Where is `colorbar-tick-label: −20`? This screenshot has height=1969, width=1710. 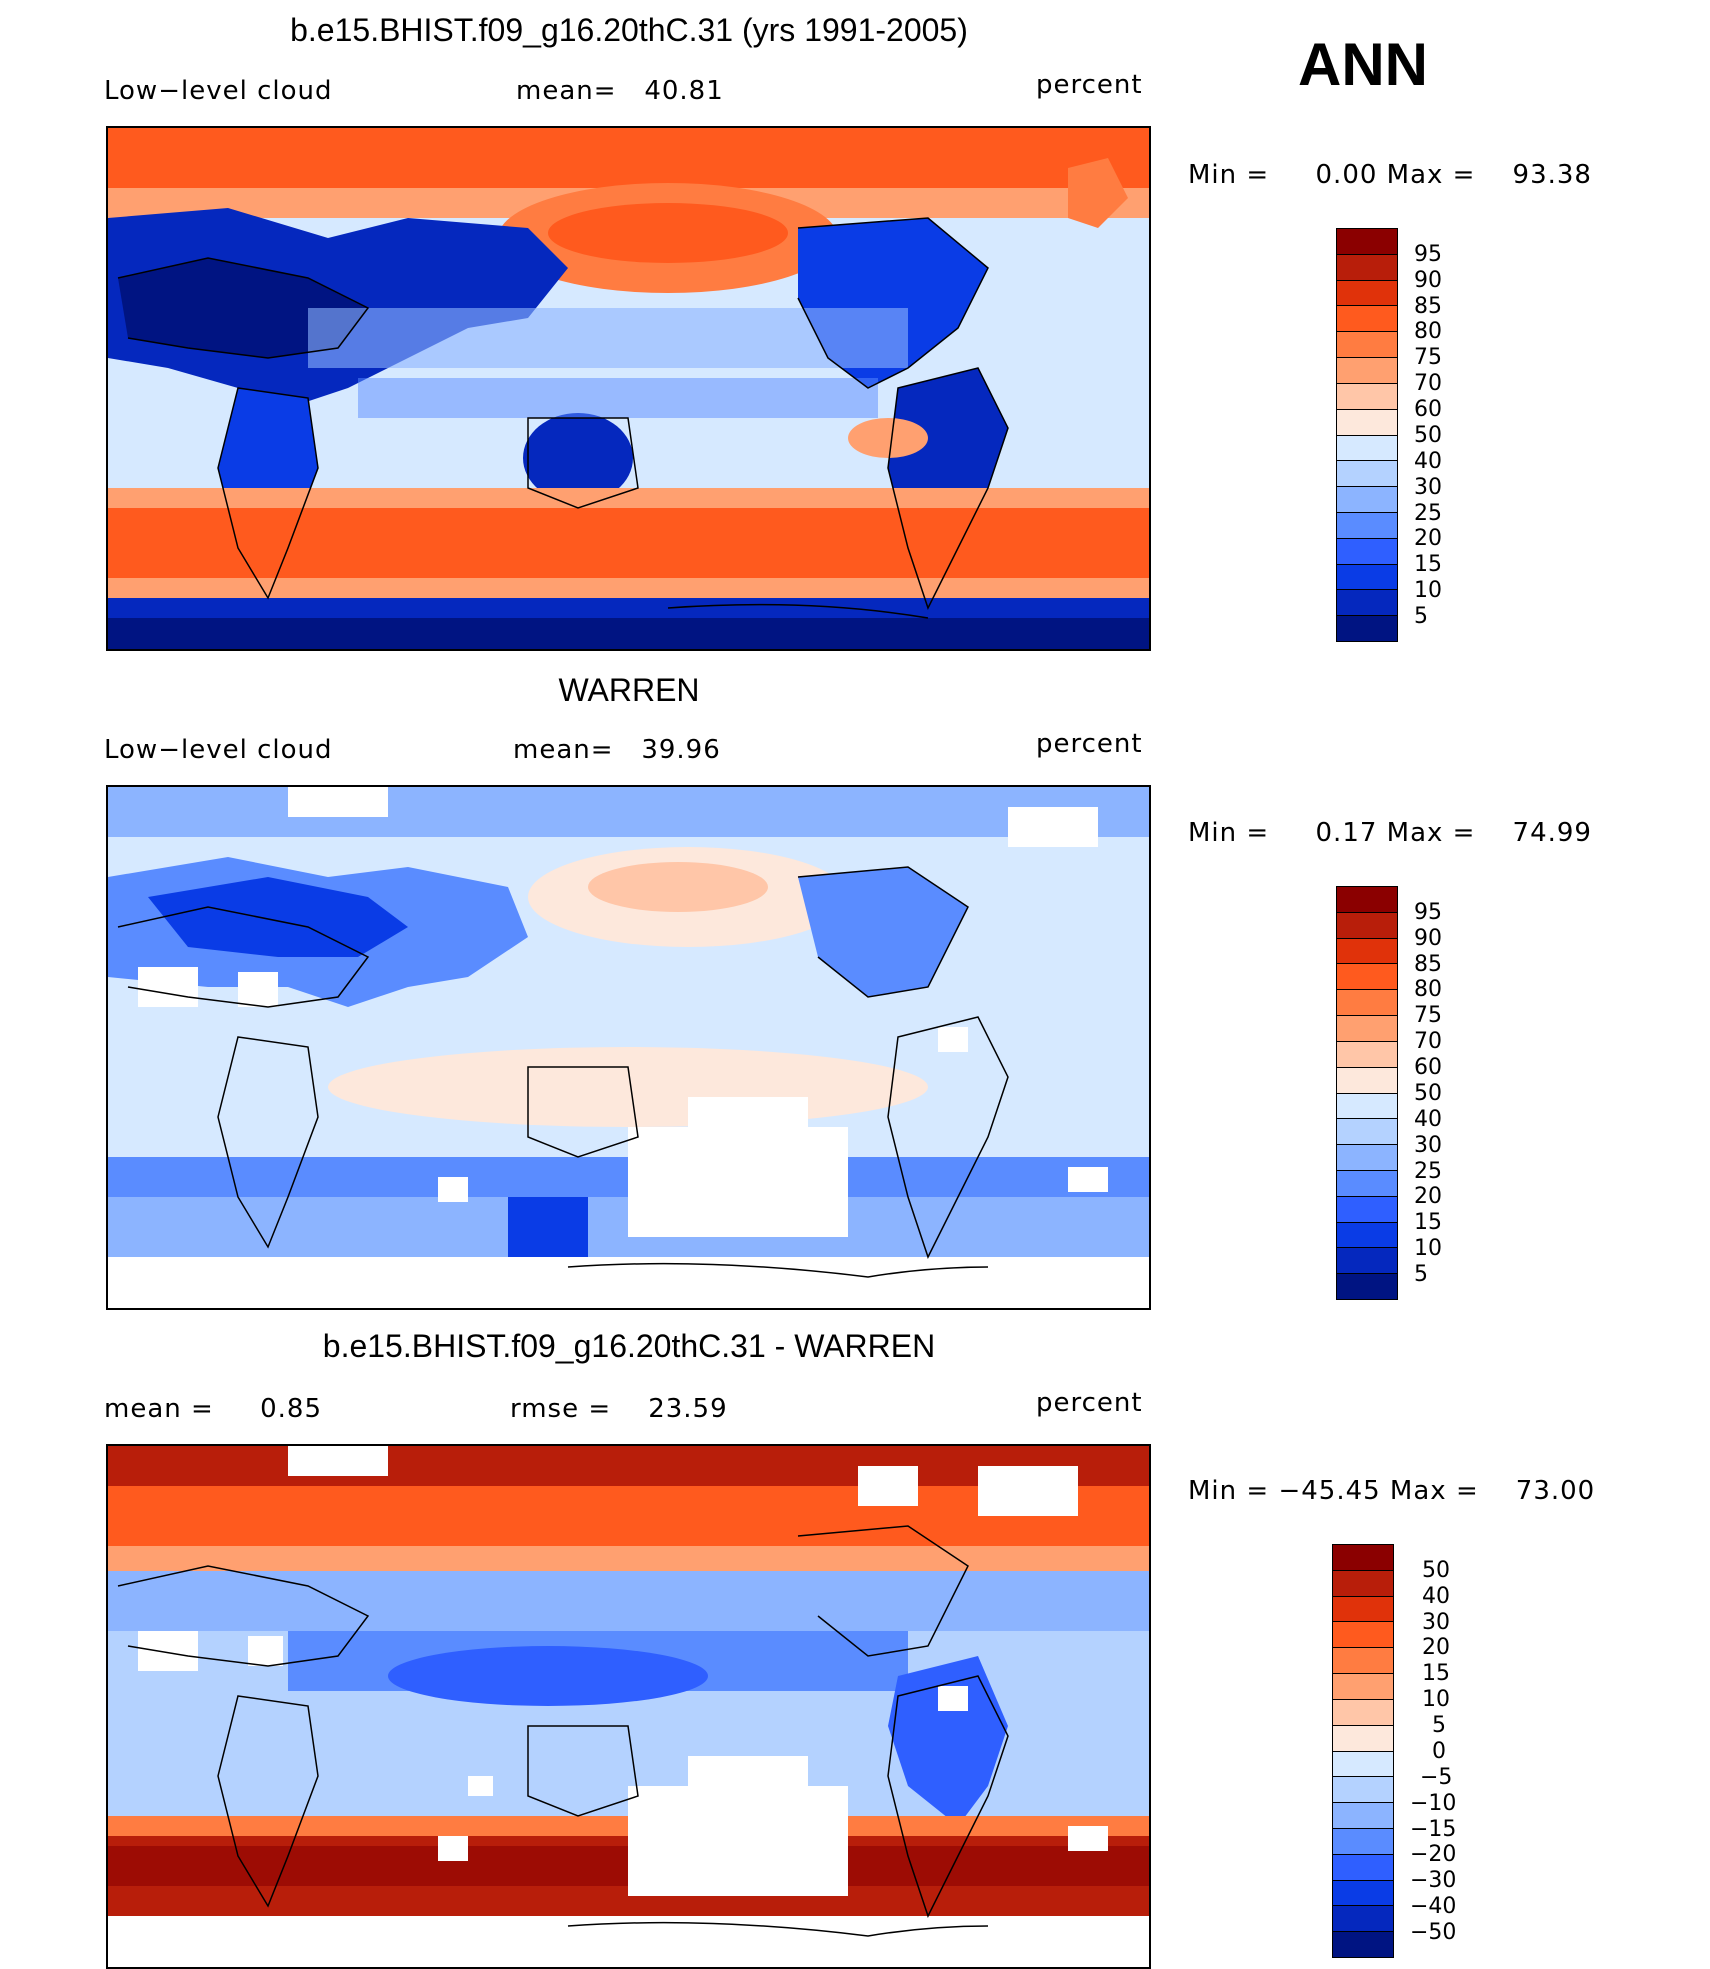
colorbar-tick-label: −20 is located at coordinates (1433, 1854).